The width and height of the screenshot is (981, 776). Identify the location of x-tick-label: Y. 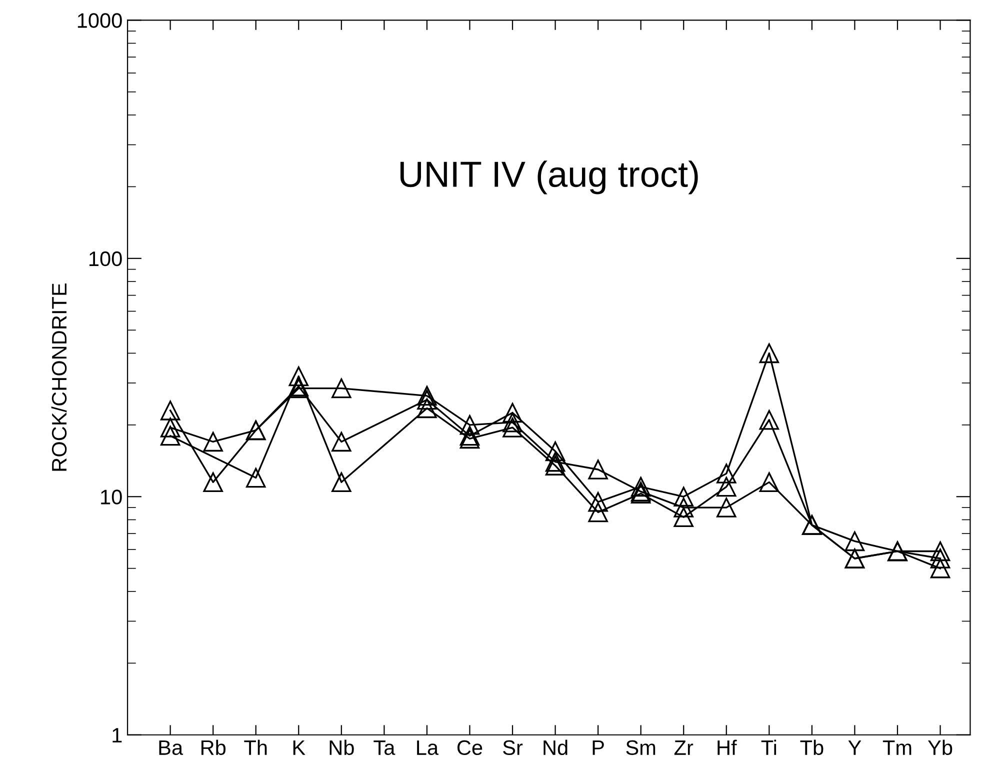
(855, 747).